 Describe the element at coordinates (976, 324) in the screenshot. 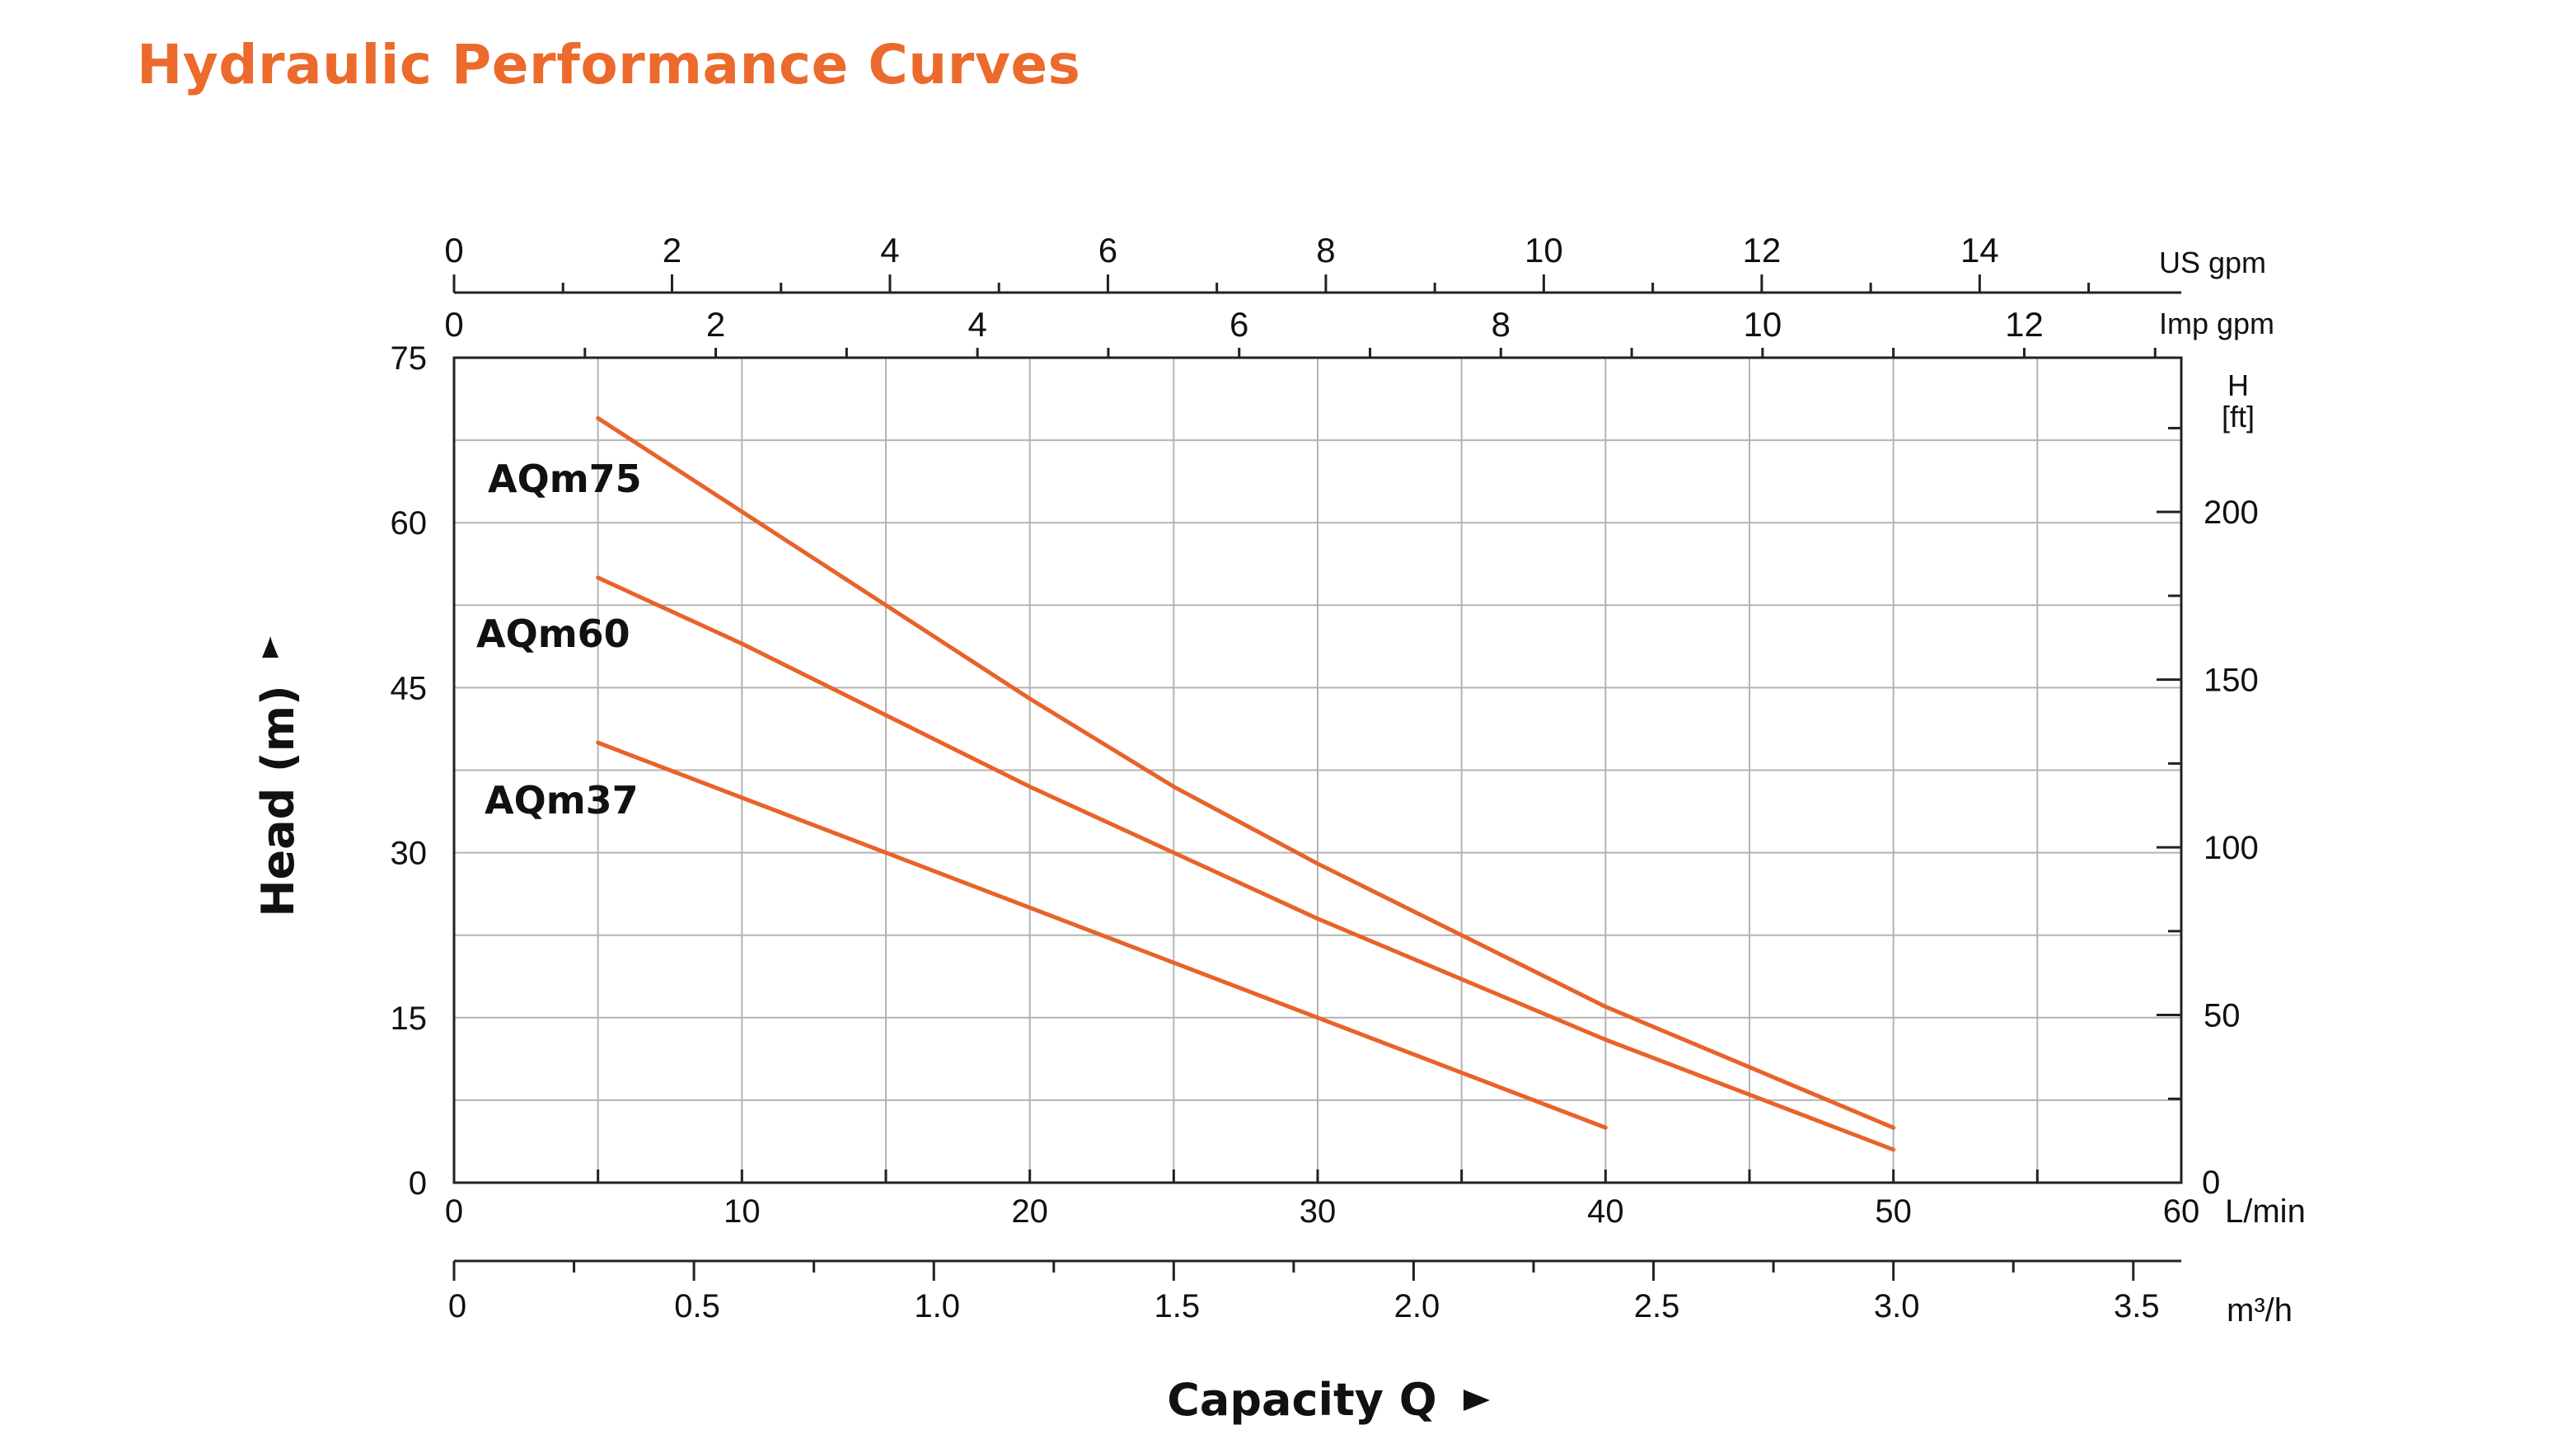

I see `imp-gpm-tick-label: 4` at that location.